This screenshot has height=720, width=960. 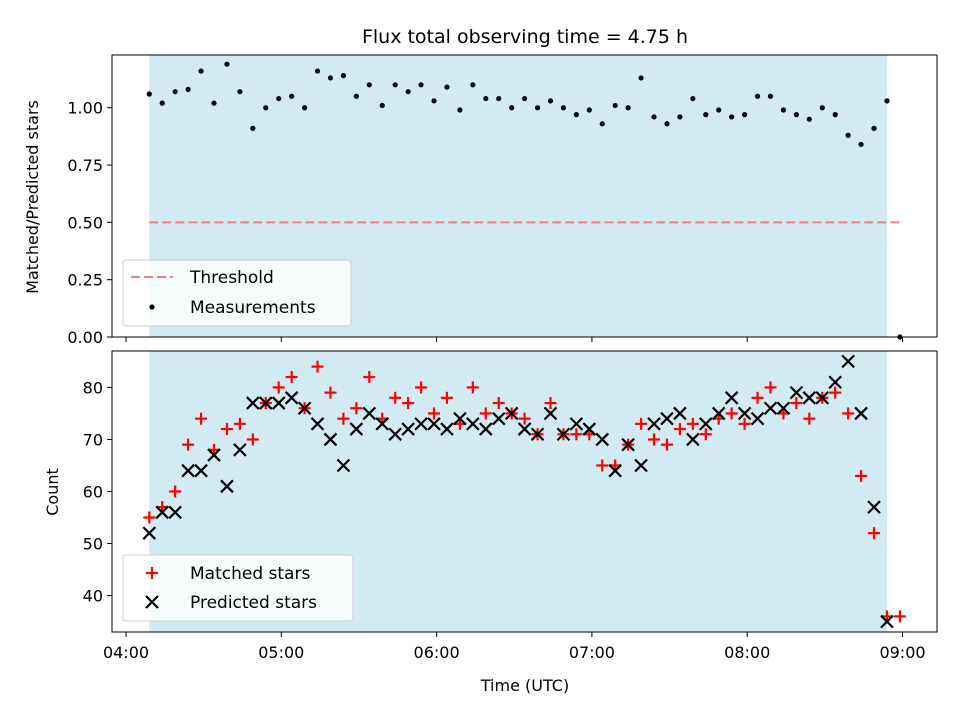 What do you see at coordinates (514, 339) in the screenshot?
I see `ratio-x-axis-ticks` at bounding box center [514, 339].